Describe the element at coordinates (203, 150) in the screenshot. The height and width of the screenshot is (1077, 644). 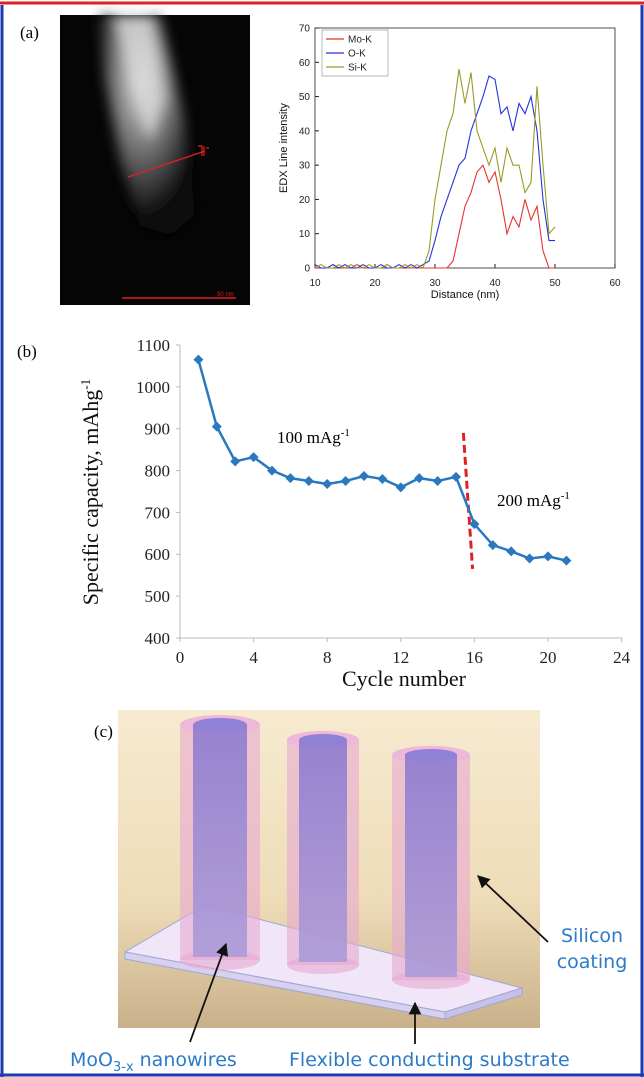
I see `scan-marker` at that location.